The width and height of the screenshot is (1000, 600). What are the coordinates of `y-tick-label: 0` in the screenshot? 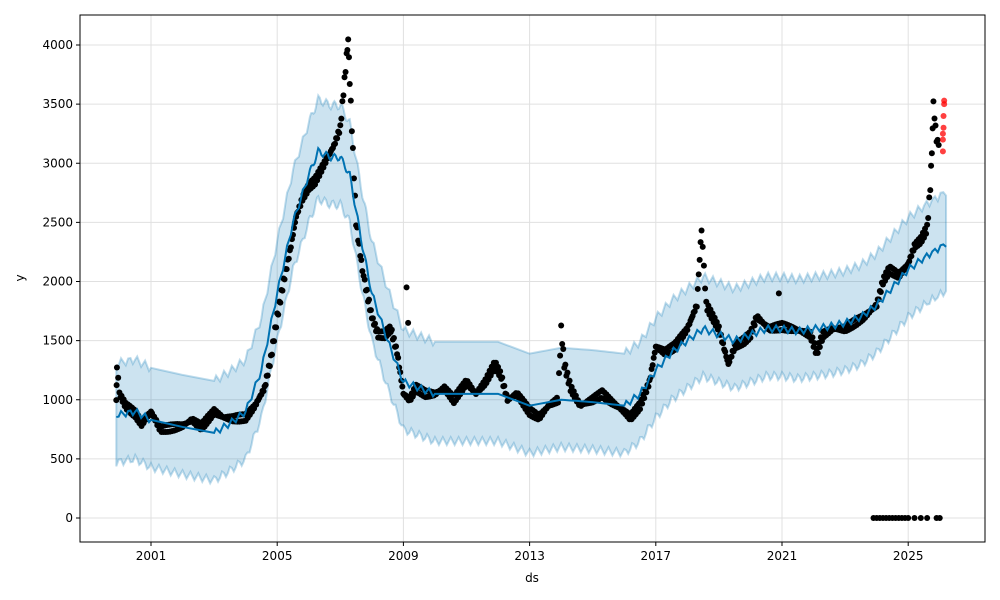 It's located at (69, 518).